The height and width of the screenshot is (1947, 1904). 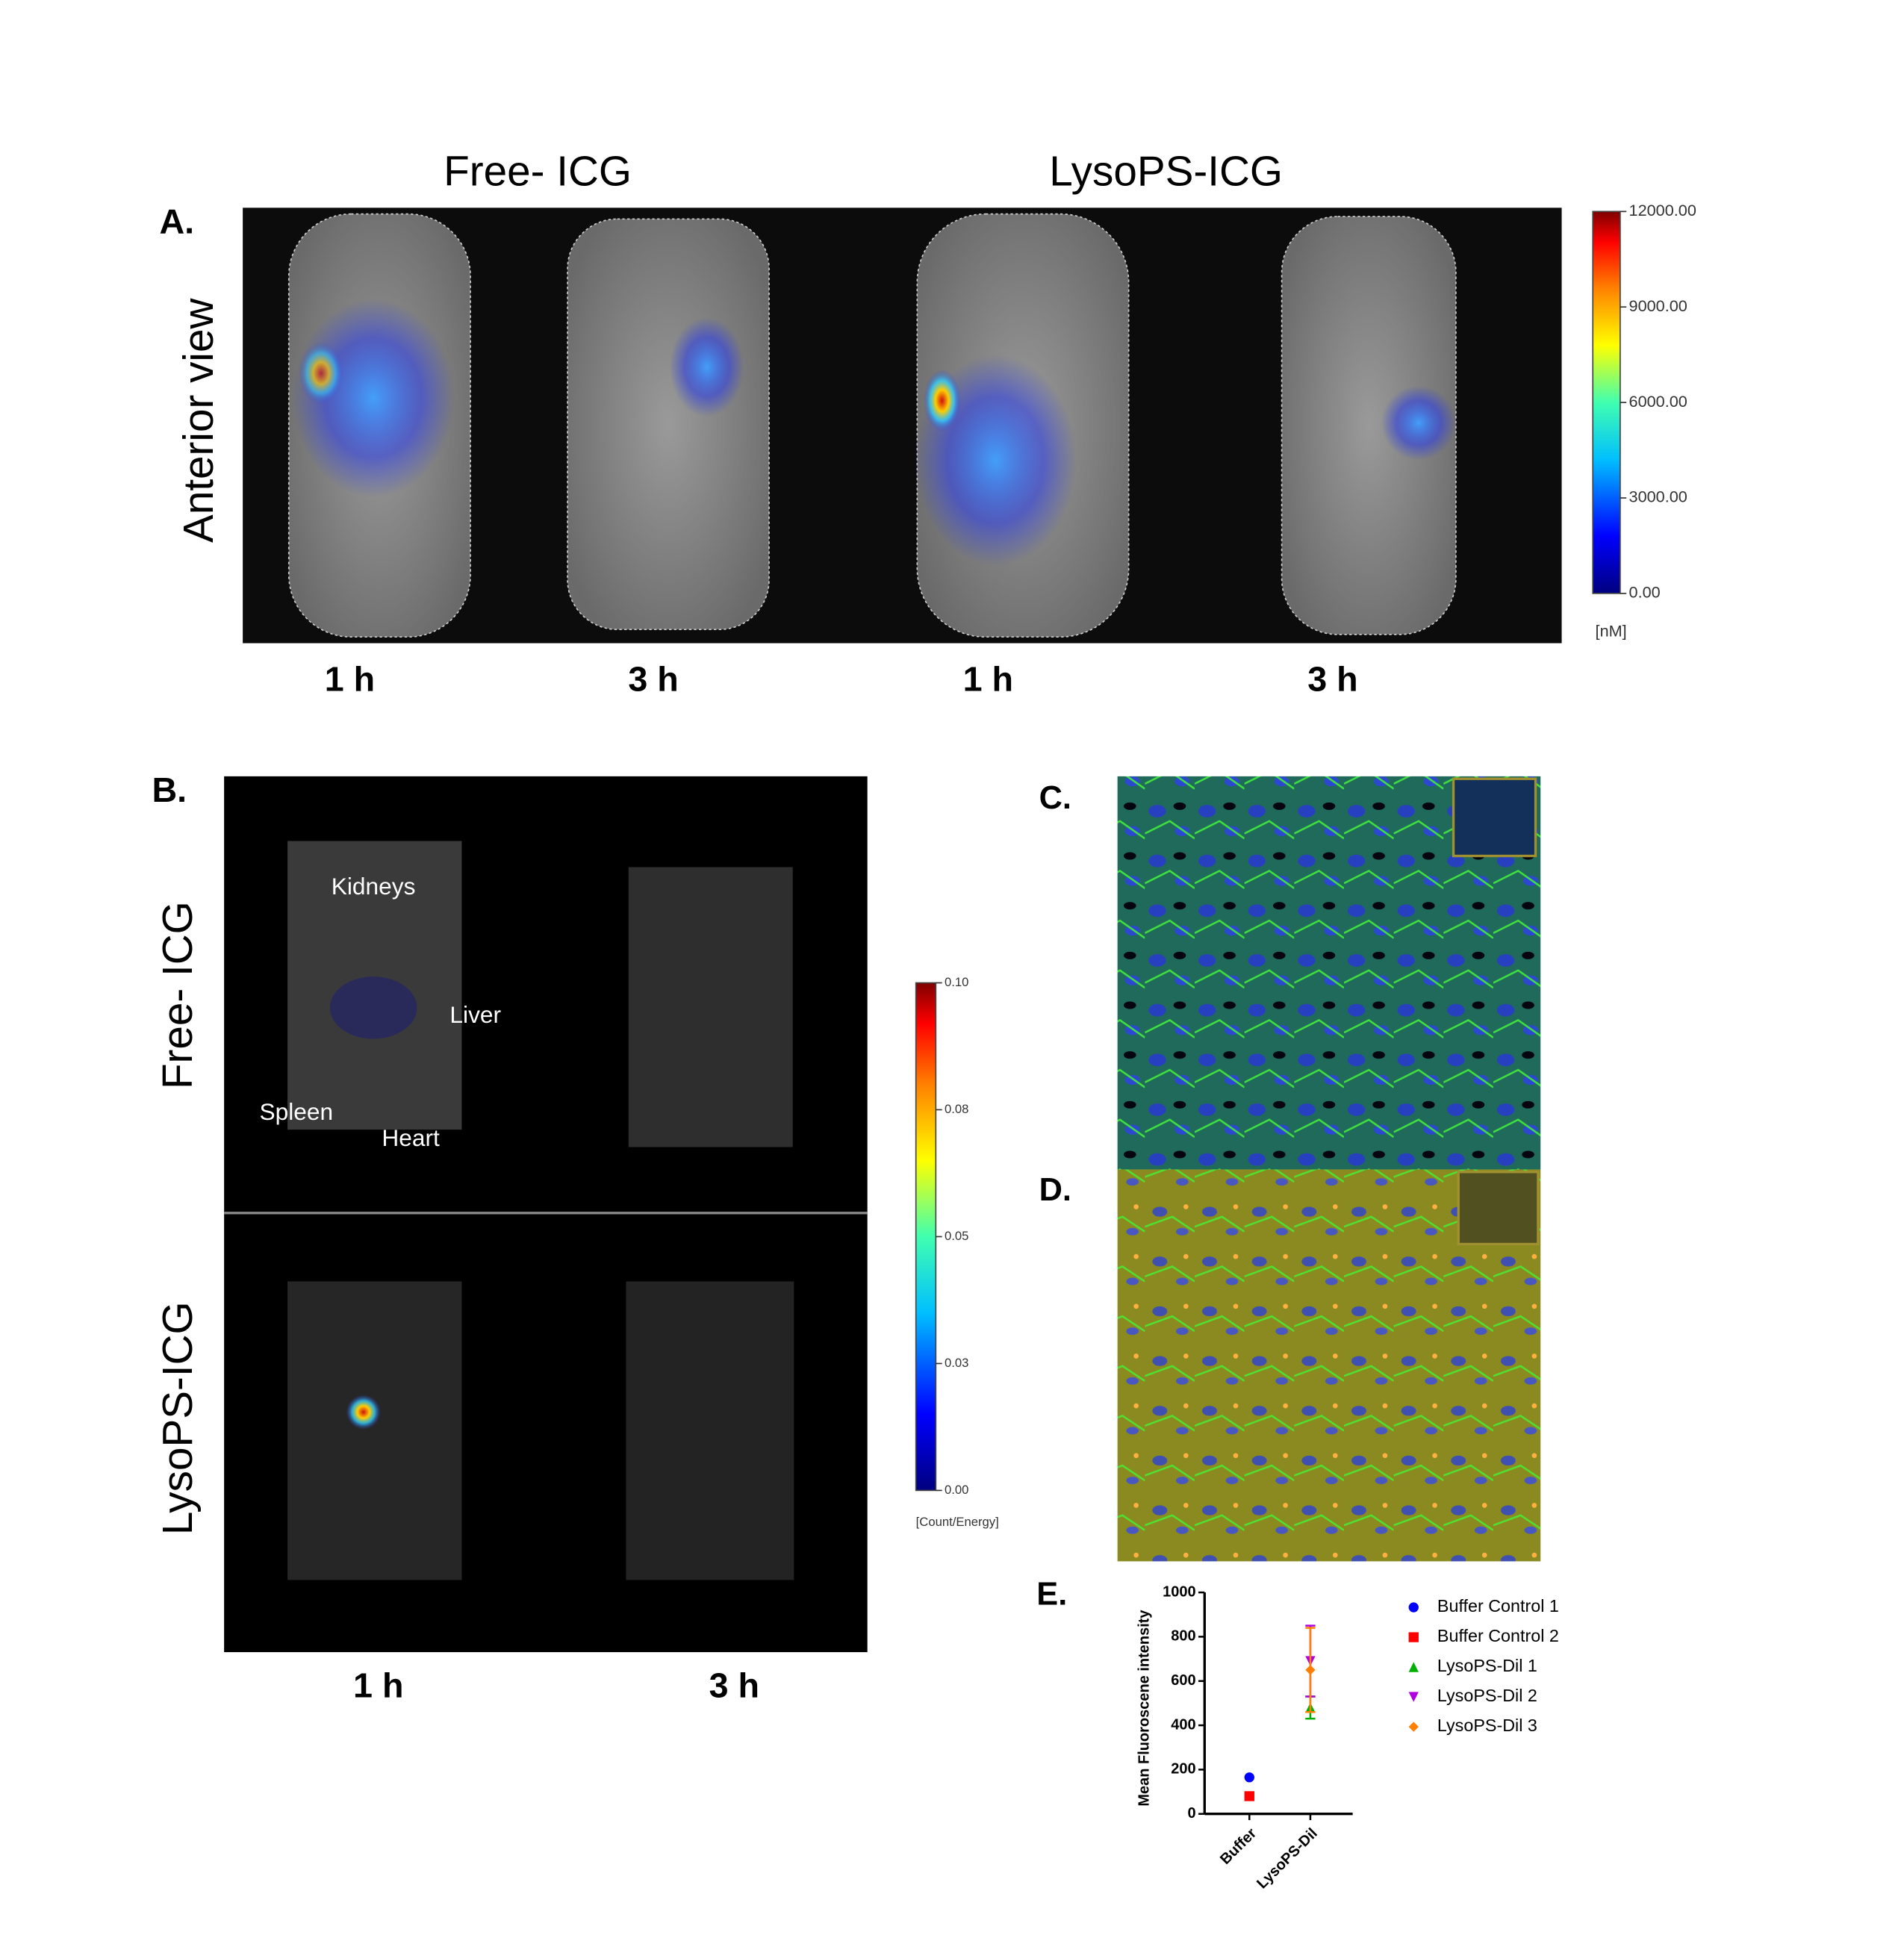 What do you see at coordinates (1179, 1592) in the screenshot?
I see `y-tick-label: 1000` at bounding box center [1179, 1592].